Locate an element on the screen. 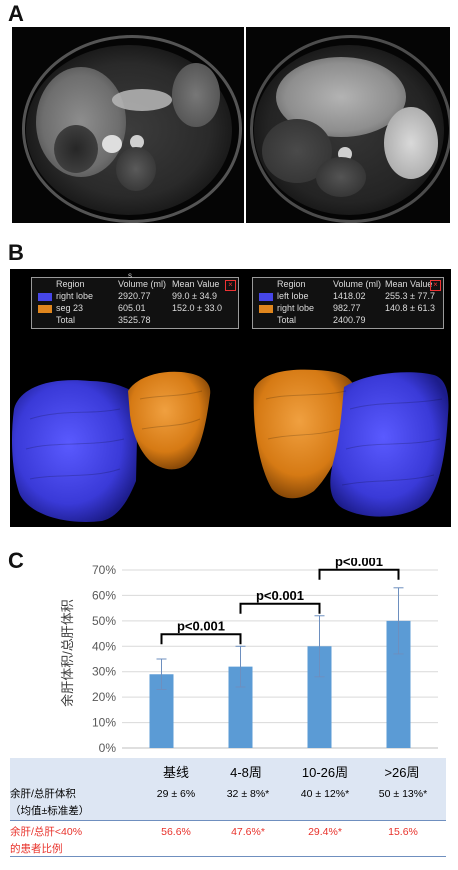 The height and width of the screenshot is (870, 458). legend-volume: 1418.02 is located at coordinates (349, 296).